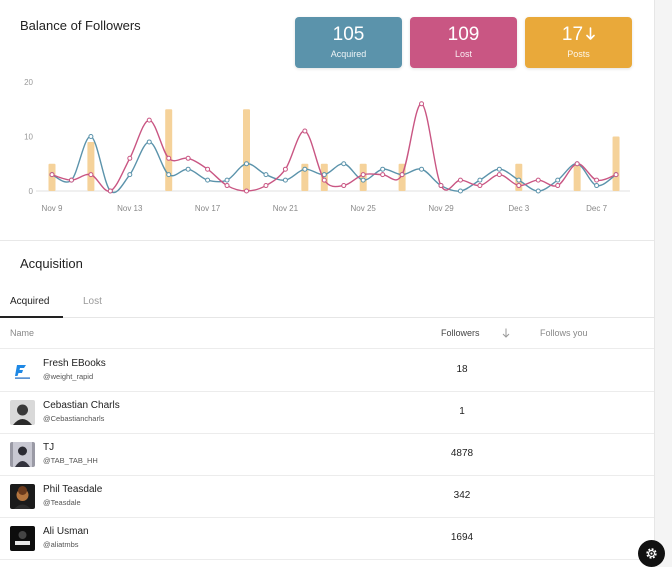 The image size is (672, 567). Describe the element at coordinates (51, 263) in the screenshot. I see `acquisition-title: Acquisition` at that location.